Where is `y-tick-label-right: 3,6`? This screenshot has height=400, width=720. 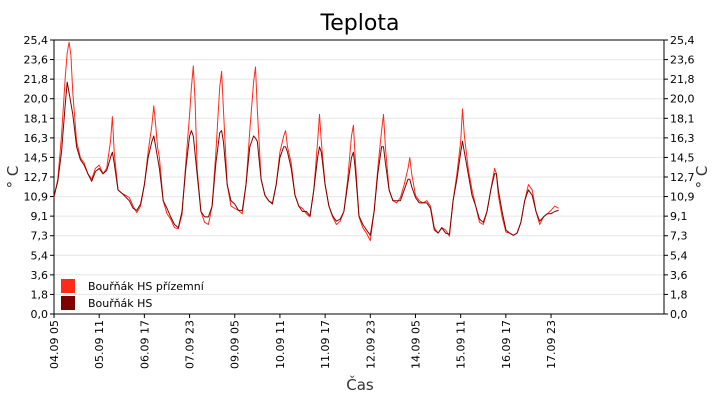
y-tick-label-right: 3,6 is located at coordinates (679, 275).